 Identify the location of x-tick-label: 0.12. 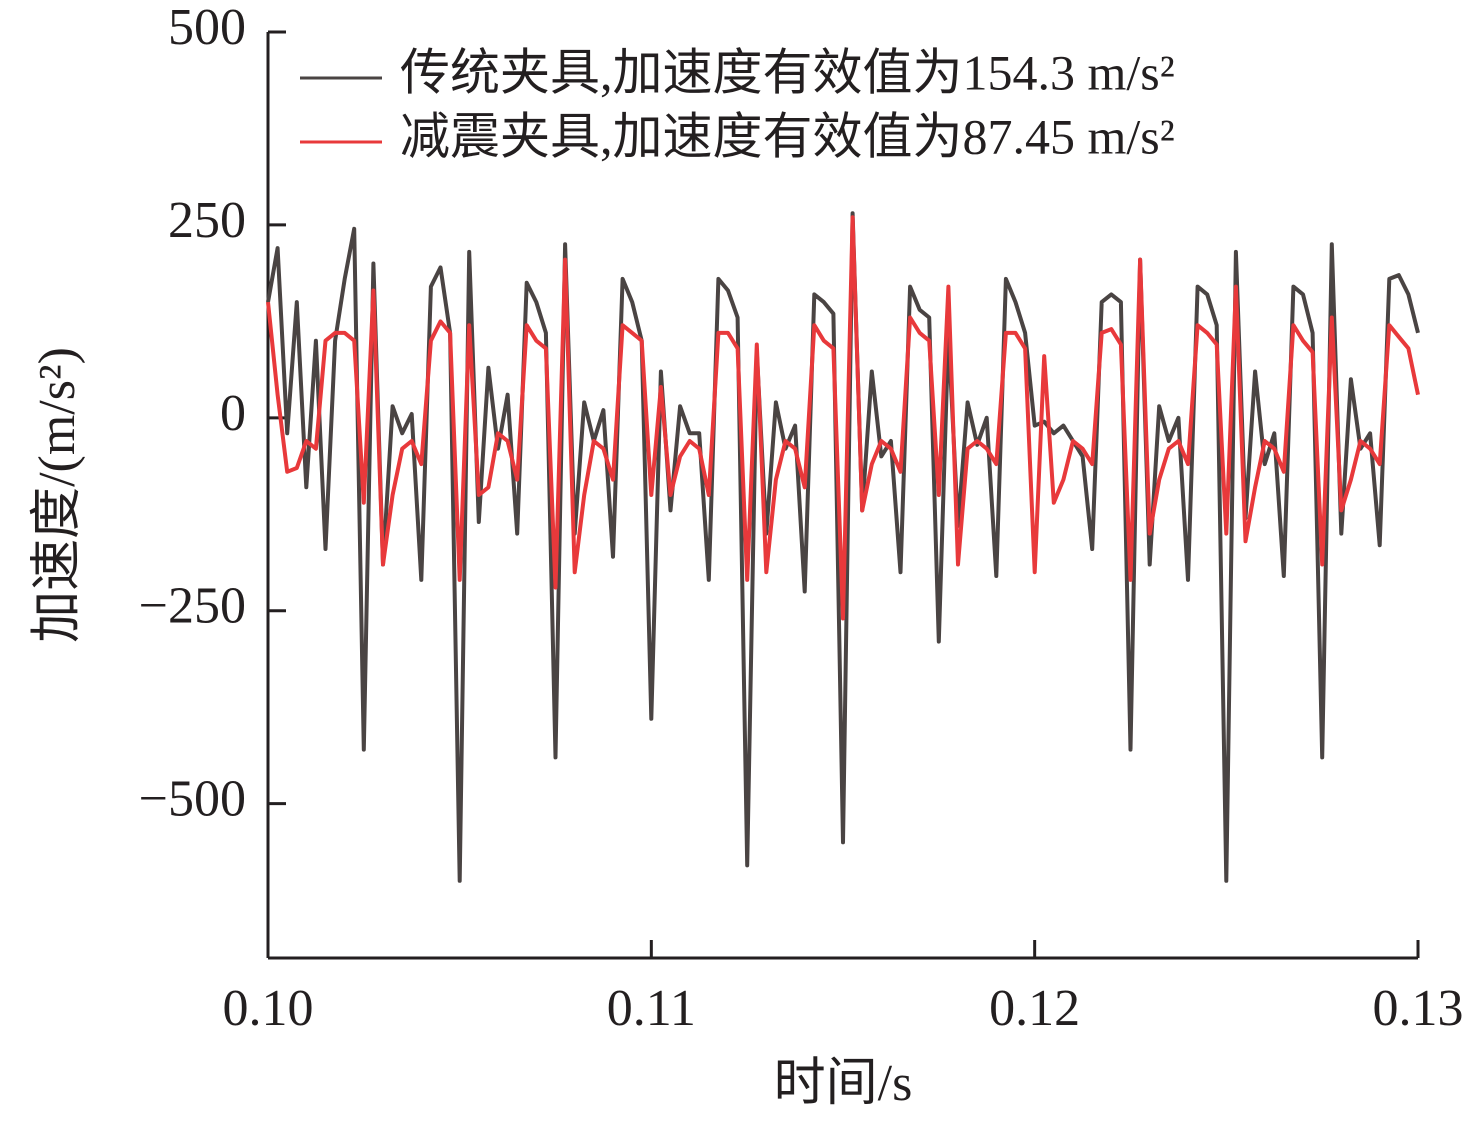
(1034, 1008).